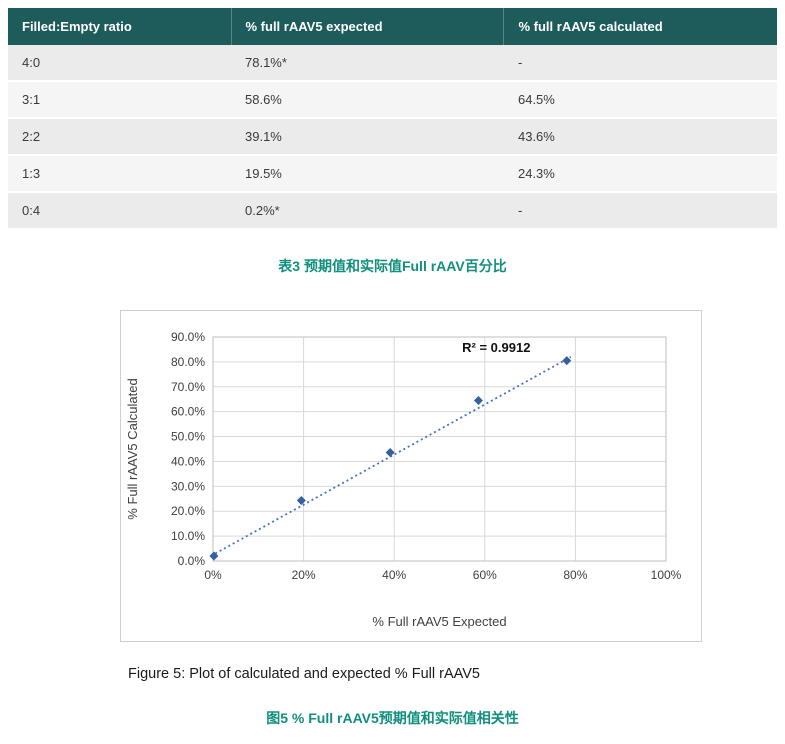 The width and height of the screenshot is (785, 744). I want to click on table-row: 1:3 19.5% 24.3%, so click(392, 174).